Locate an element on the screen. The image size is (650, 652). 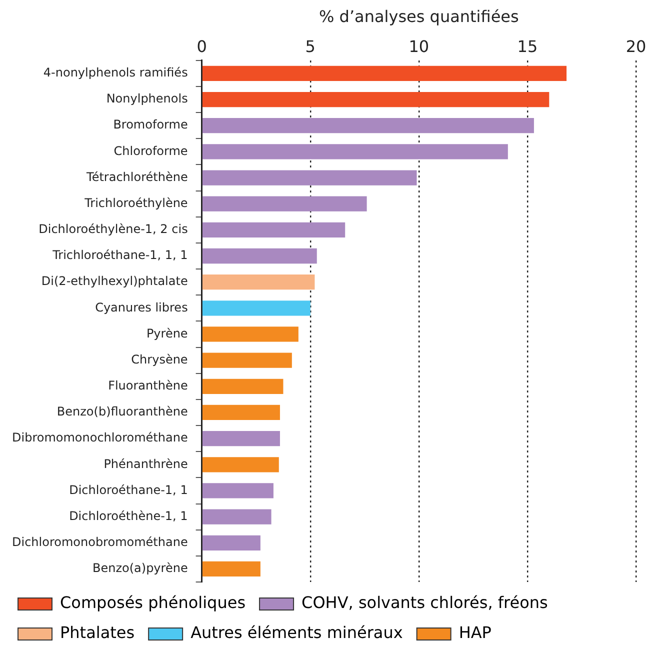
y-tick-label: Trichloroéthylène is located at coordinates (136, 203).